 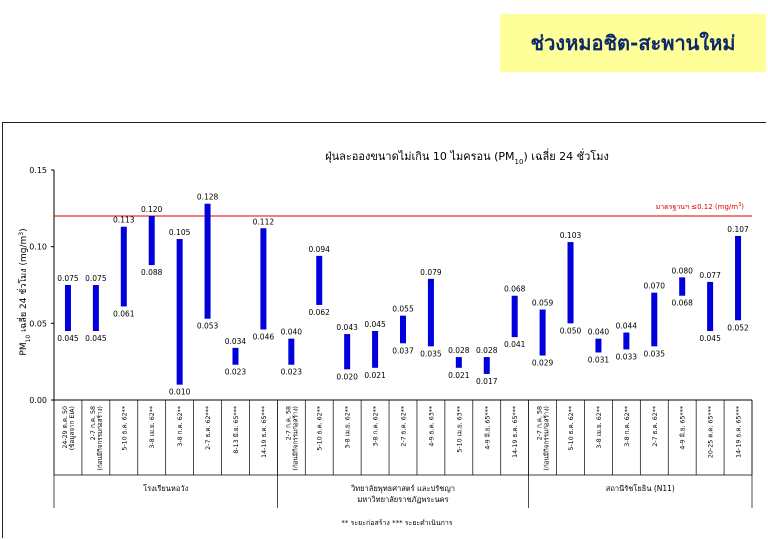 What do you see at coordinates (515, 344) in the screenshot?
I see `min-value-label: 0.041` at bounding box center [515, 344].